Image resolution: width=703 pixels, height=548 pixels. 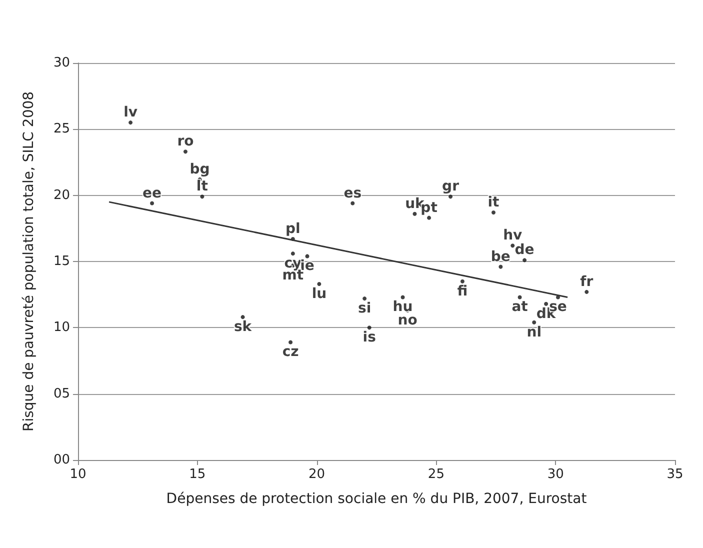 What do you see at coordinates (78, 474) in the screenshot?
I see `x-tick-label: 10` at bounding box center [78, 474].